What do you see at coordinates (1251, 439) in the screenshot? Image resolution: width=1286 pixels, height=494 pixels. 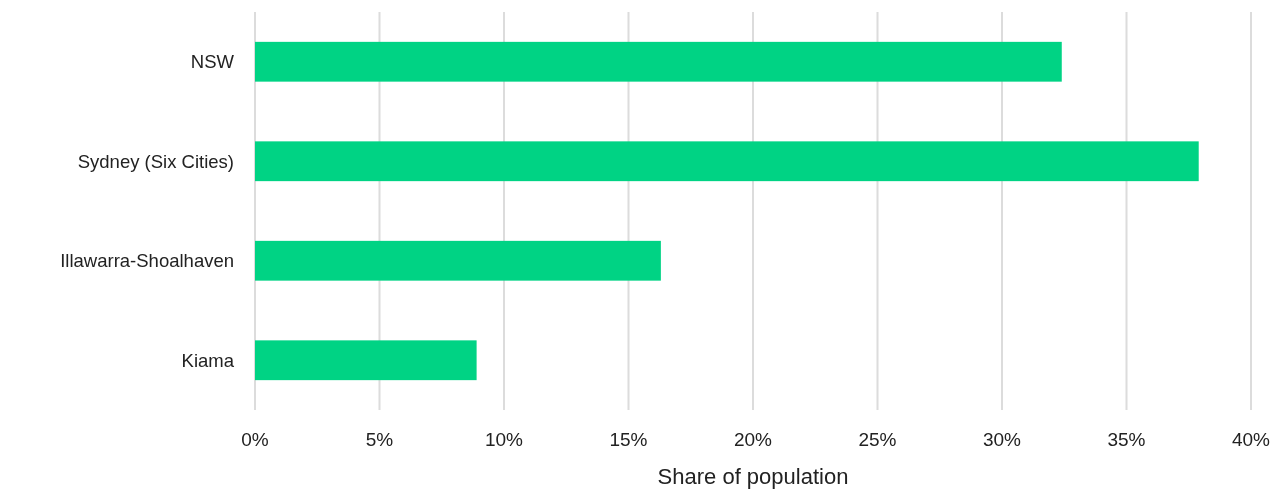 I see `x-tick-label: 40%` at bounding box center [1251, 439].